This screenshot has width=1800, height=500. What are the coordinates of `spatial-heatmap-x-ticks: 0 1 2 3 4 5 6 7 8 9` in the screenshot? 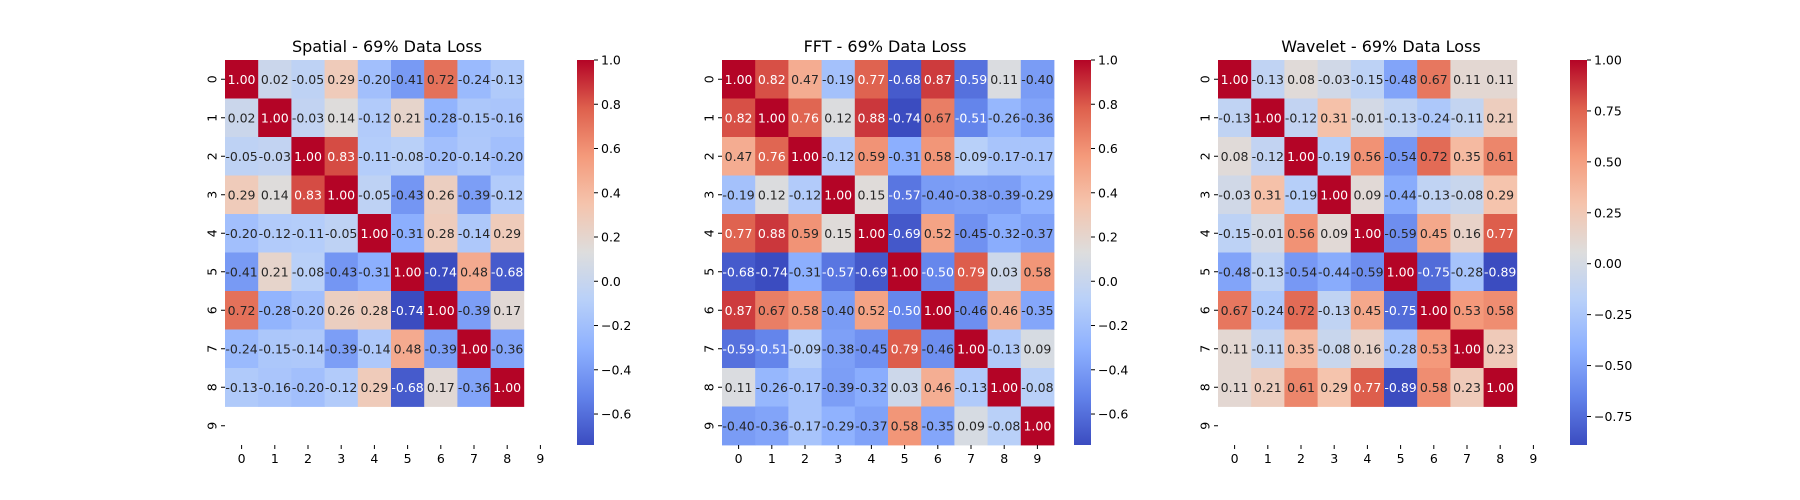 It's located at (391, 455).